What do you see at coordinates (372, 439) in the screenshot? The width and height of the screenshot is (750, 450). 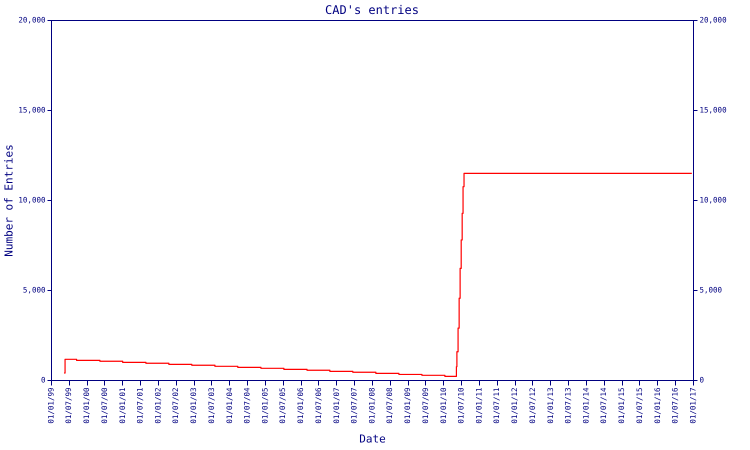 I see `x-axis-title: Date` at bounding box center [372, 439].